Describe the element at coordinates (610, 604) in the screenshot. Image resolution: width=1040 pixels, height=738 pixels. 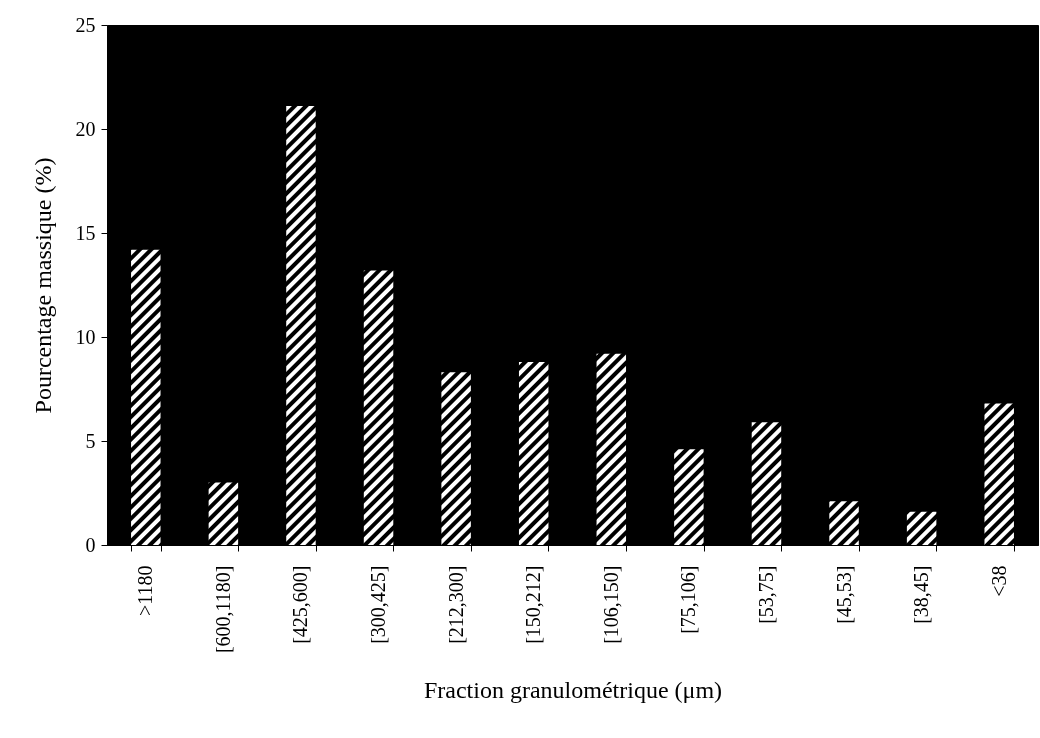
I see `x-tick-label: [106,150]` at that location.